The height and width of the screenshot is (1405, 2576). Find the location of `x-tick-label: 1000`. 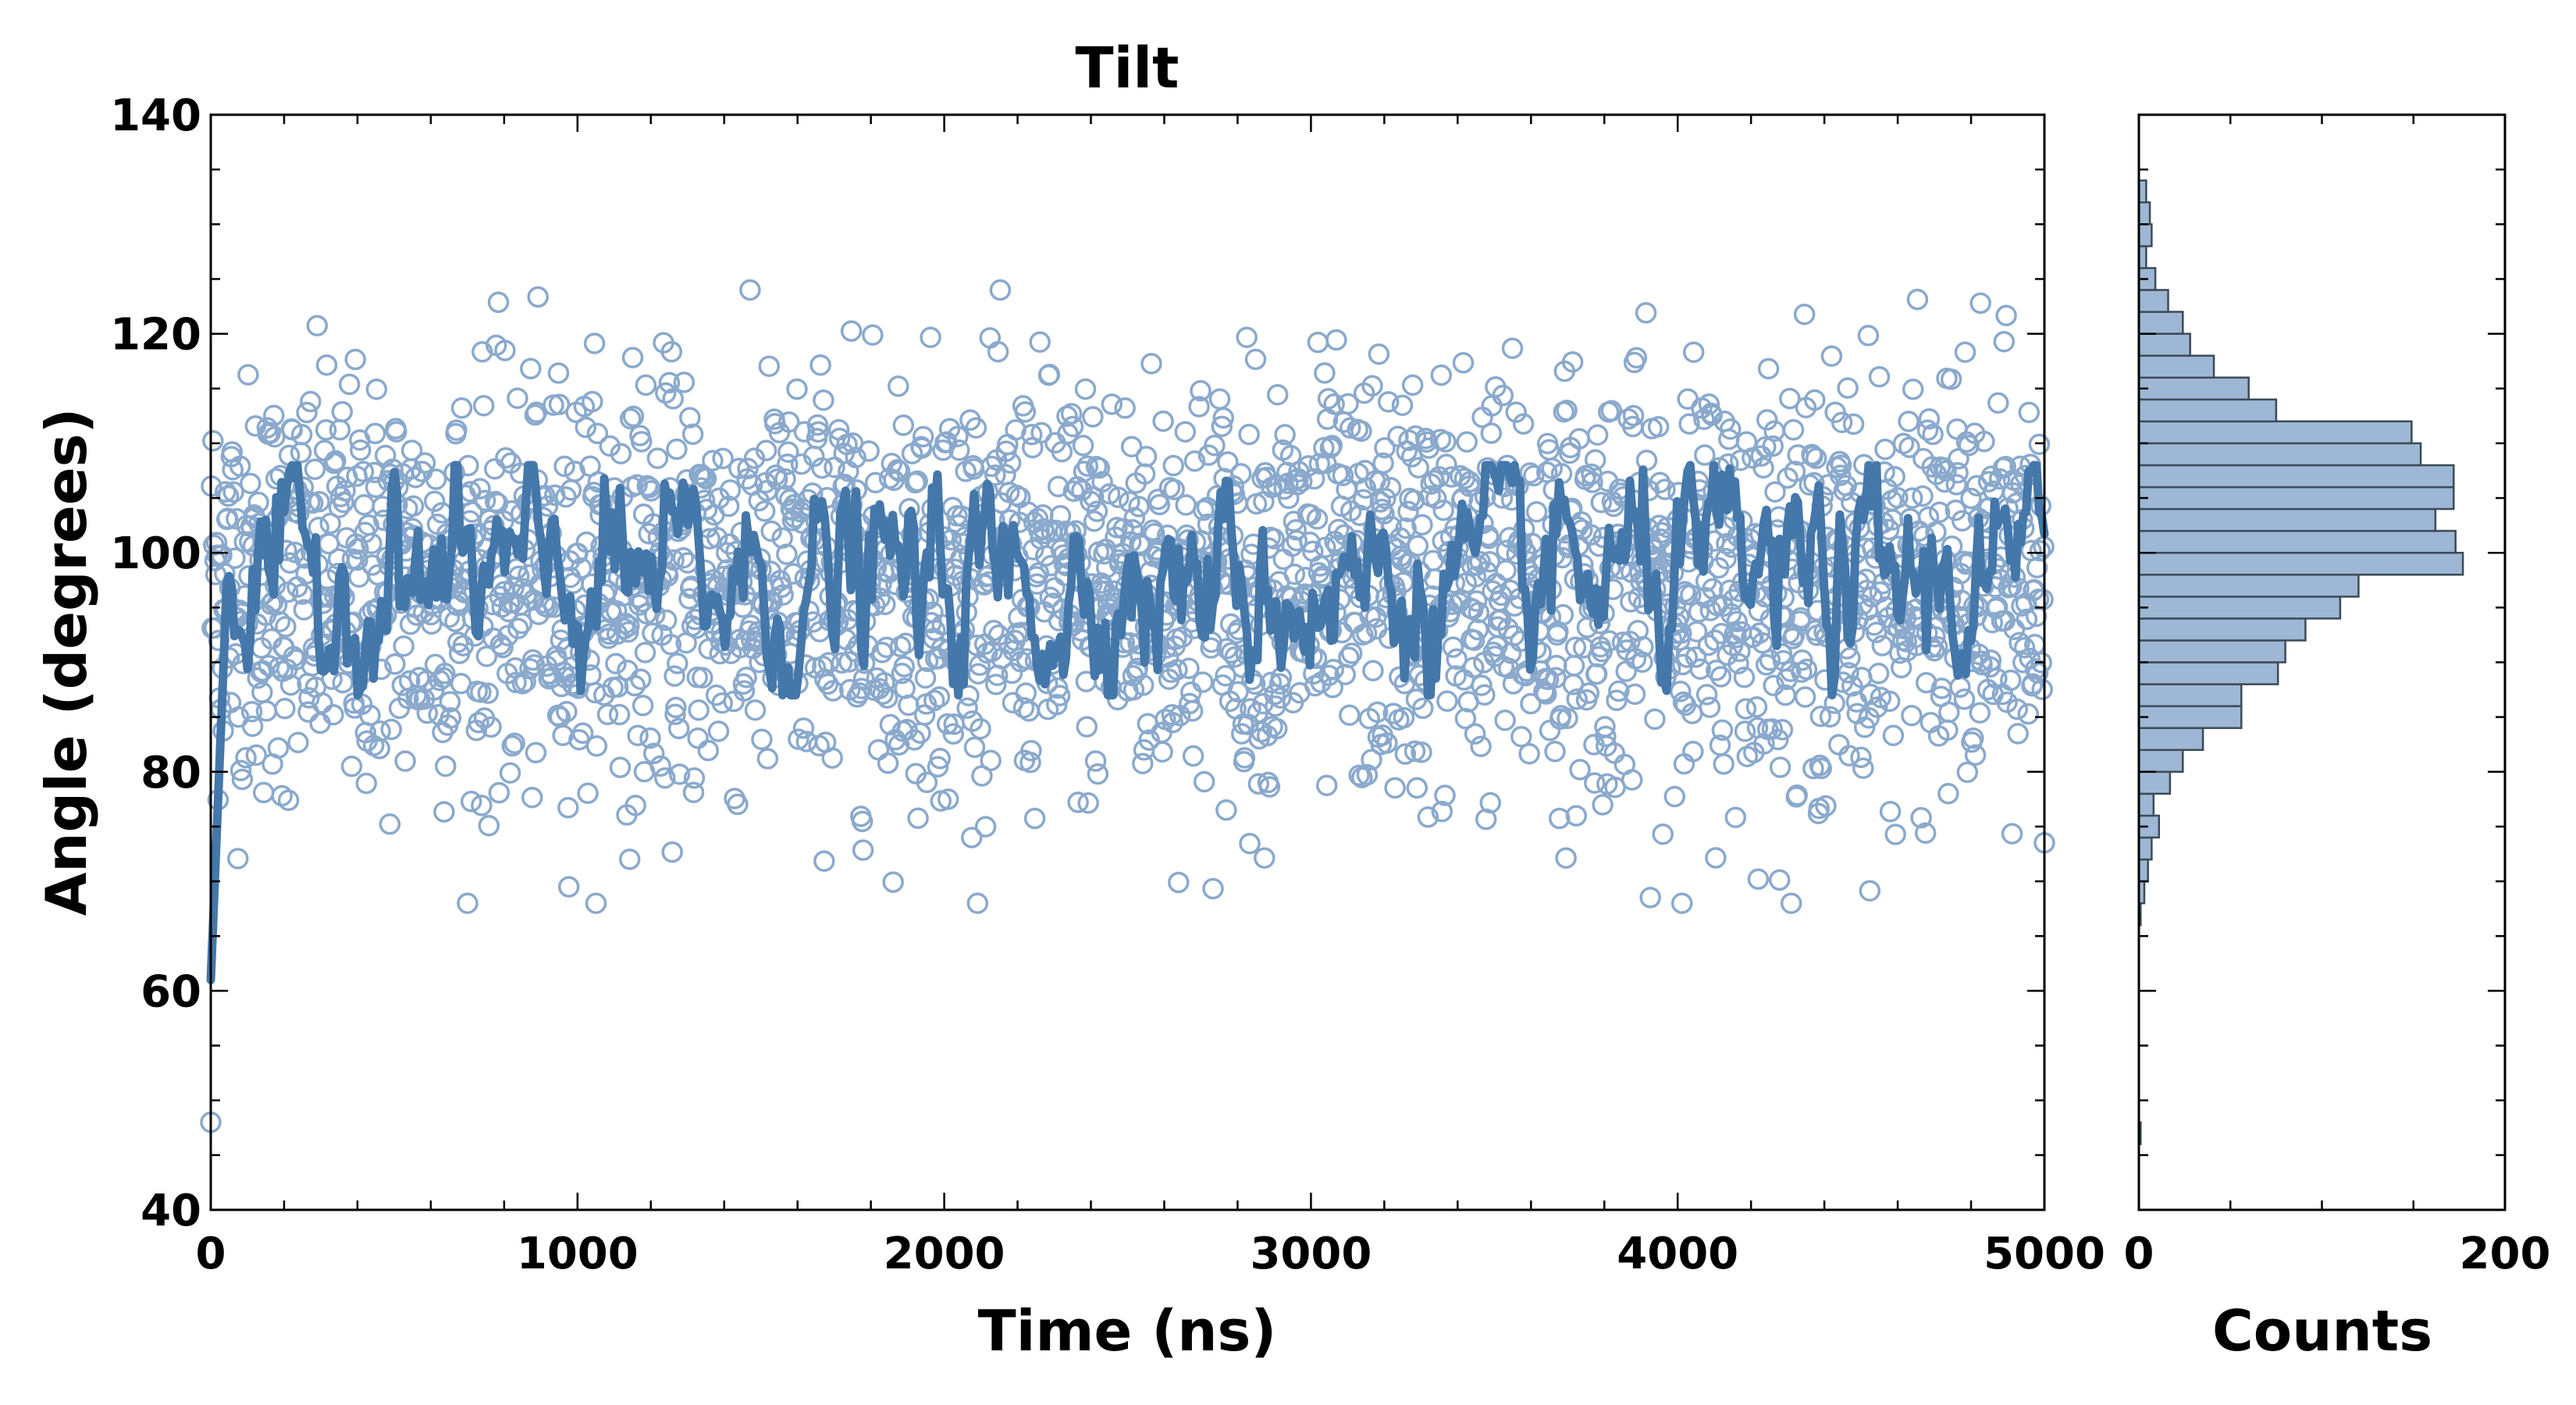

x-tick-label: 1000 is located at coordinates (578, 1254).